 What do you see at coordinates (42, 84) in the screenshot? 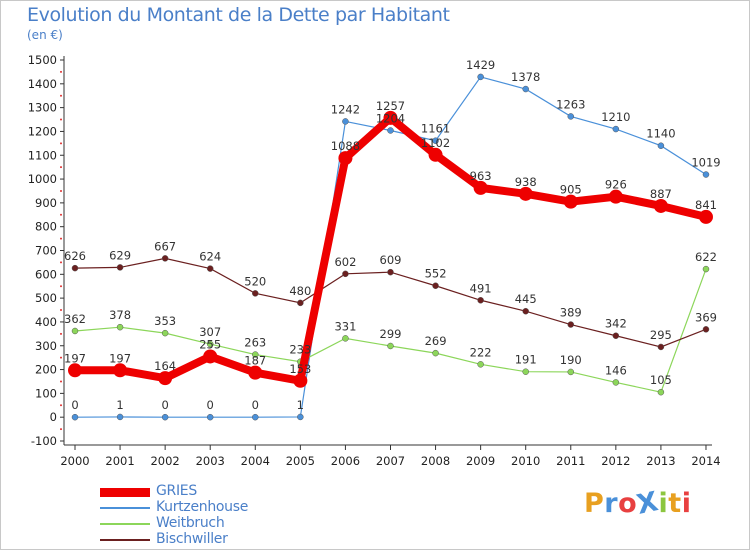
I see `y-tick-label: 1400` at bounding box center [42, 84].